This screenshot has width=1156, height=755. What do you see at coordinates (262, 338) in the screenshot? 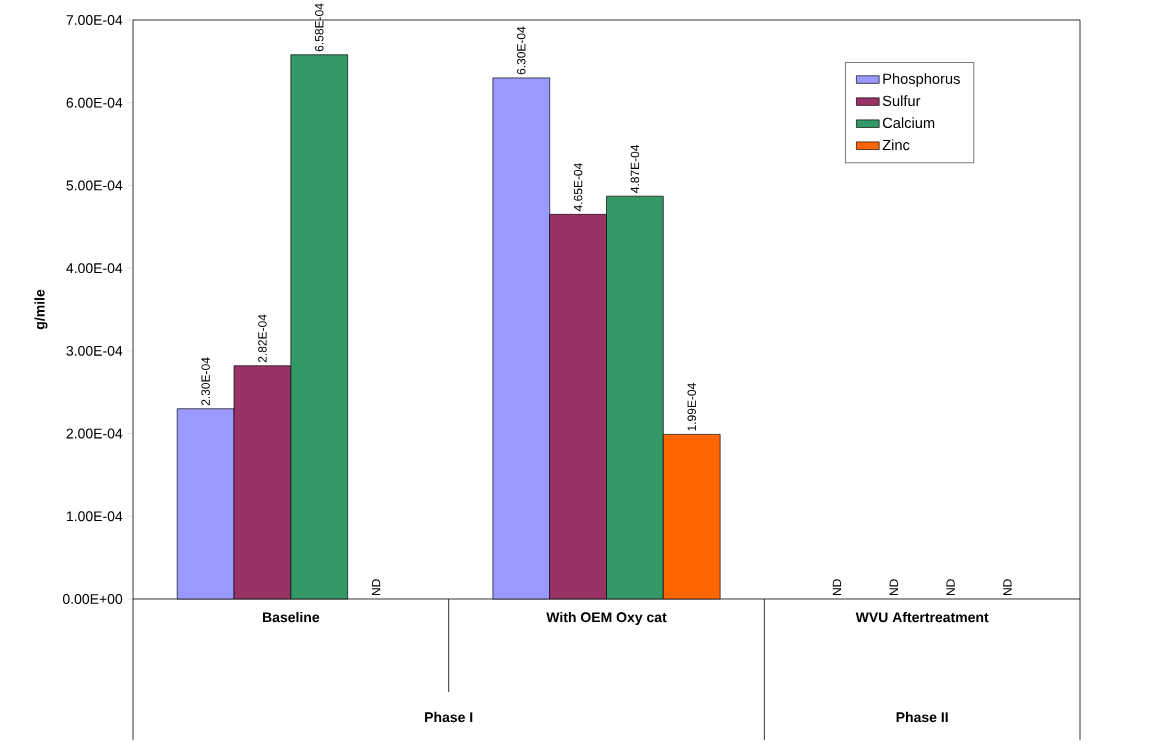
I see `data-label: 2.82E-04` at bounding box center [262, 338].